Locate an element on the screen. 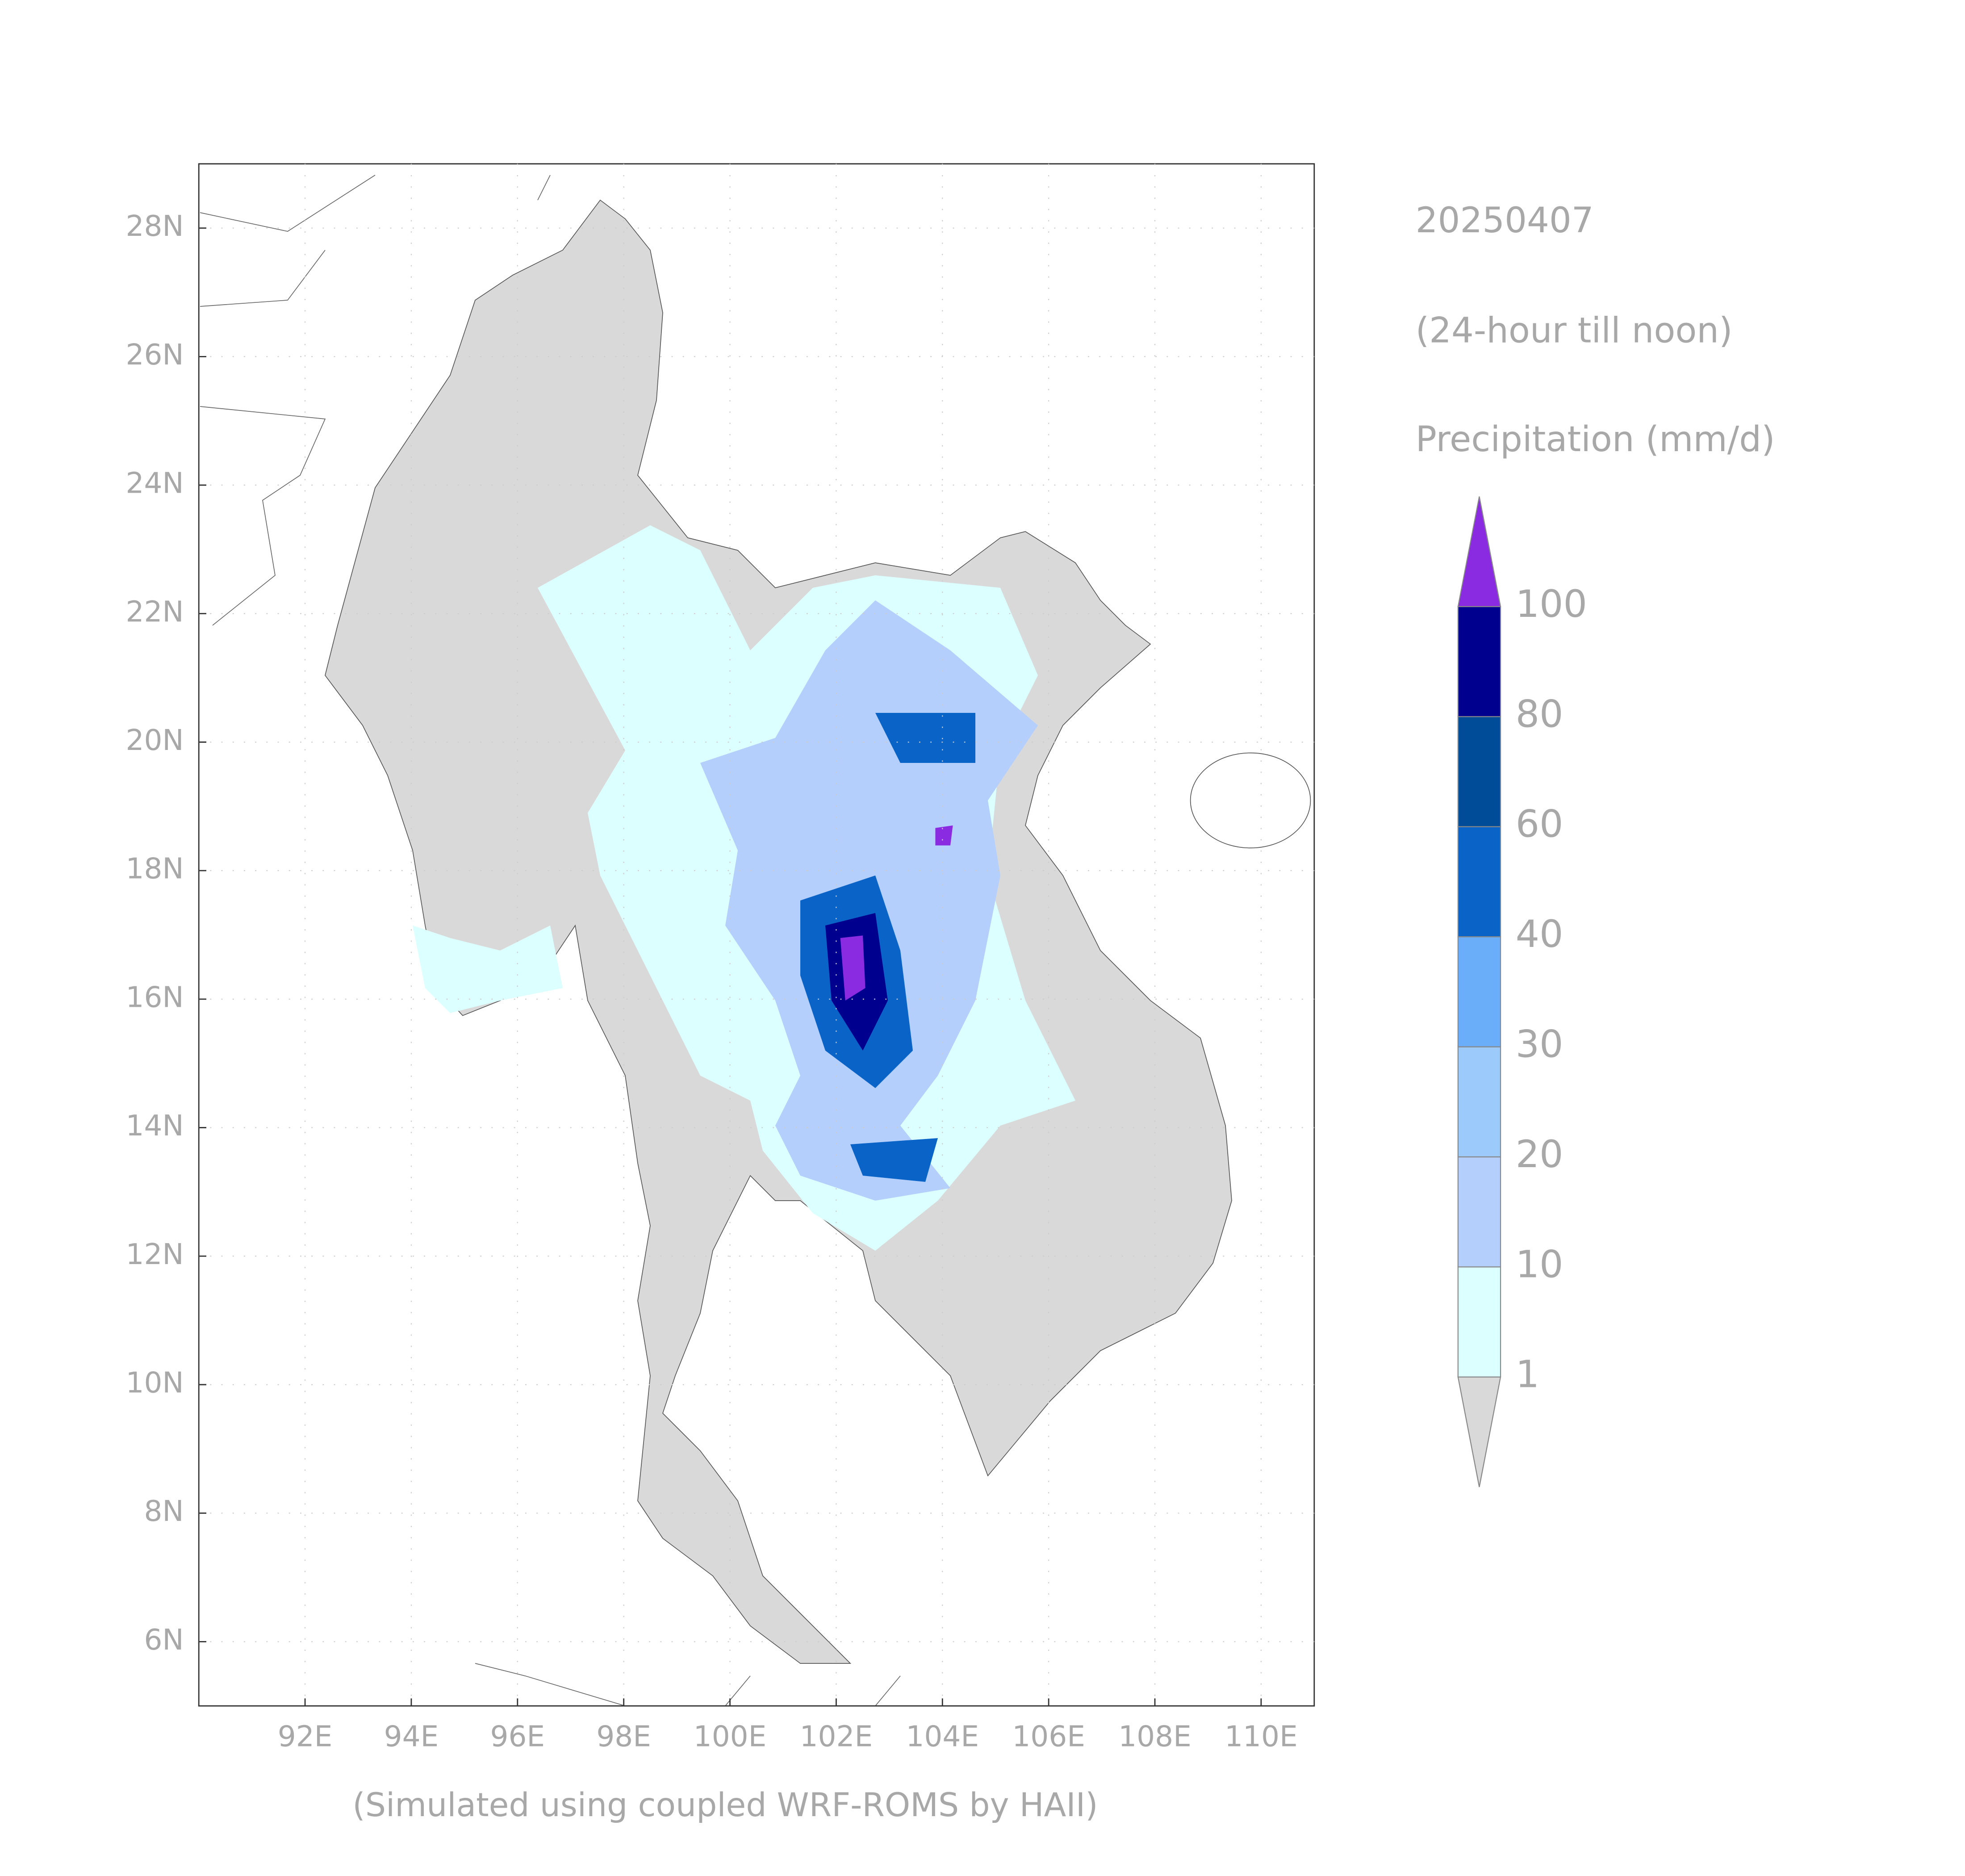 The height and width of the screenshot is (1876, 1965). y-tick-label: 12N is located at coordinates (155, 1254).